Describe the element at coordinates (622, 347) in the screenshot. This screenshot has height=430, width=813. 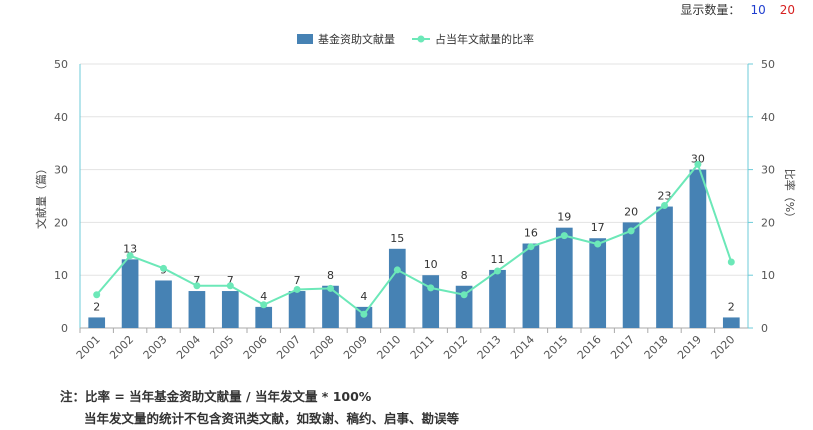
I see `x-tick-label: 2017` at that location.